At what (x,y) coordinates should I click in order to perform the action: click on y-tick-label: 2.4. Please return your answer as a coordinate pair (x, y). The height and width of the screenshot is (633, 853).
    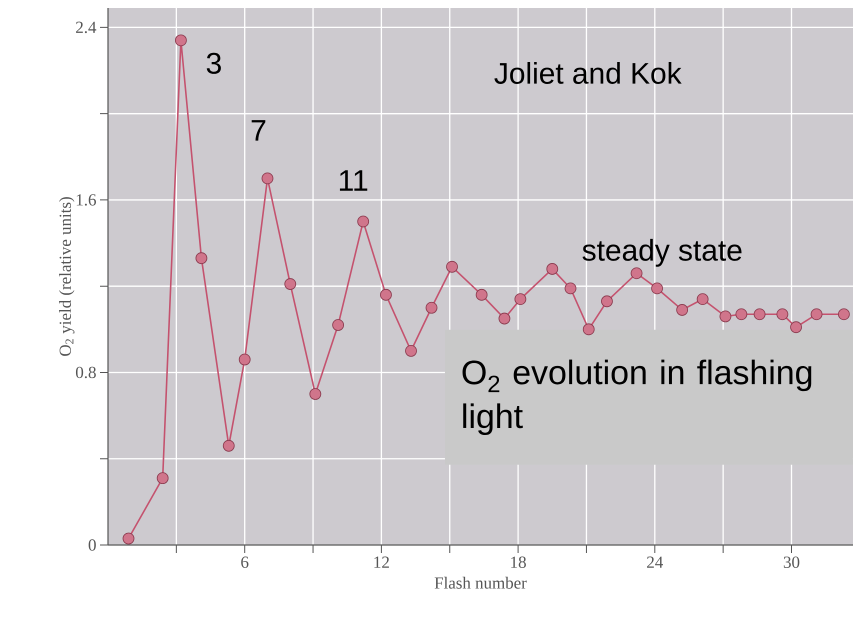
    Looking at the image, I should click on (86, 28).